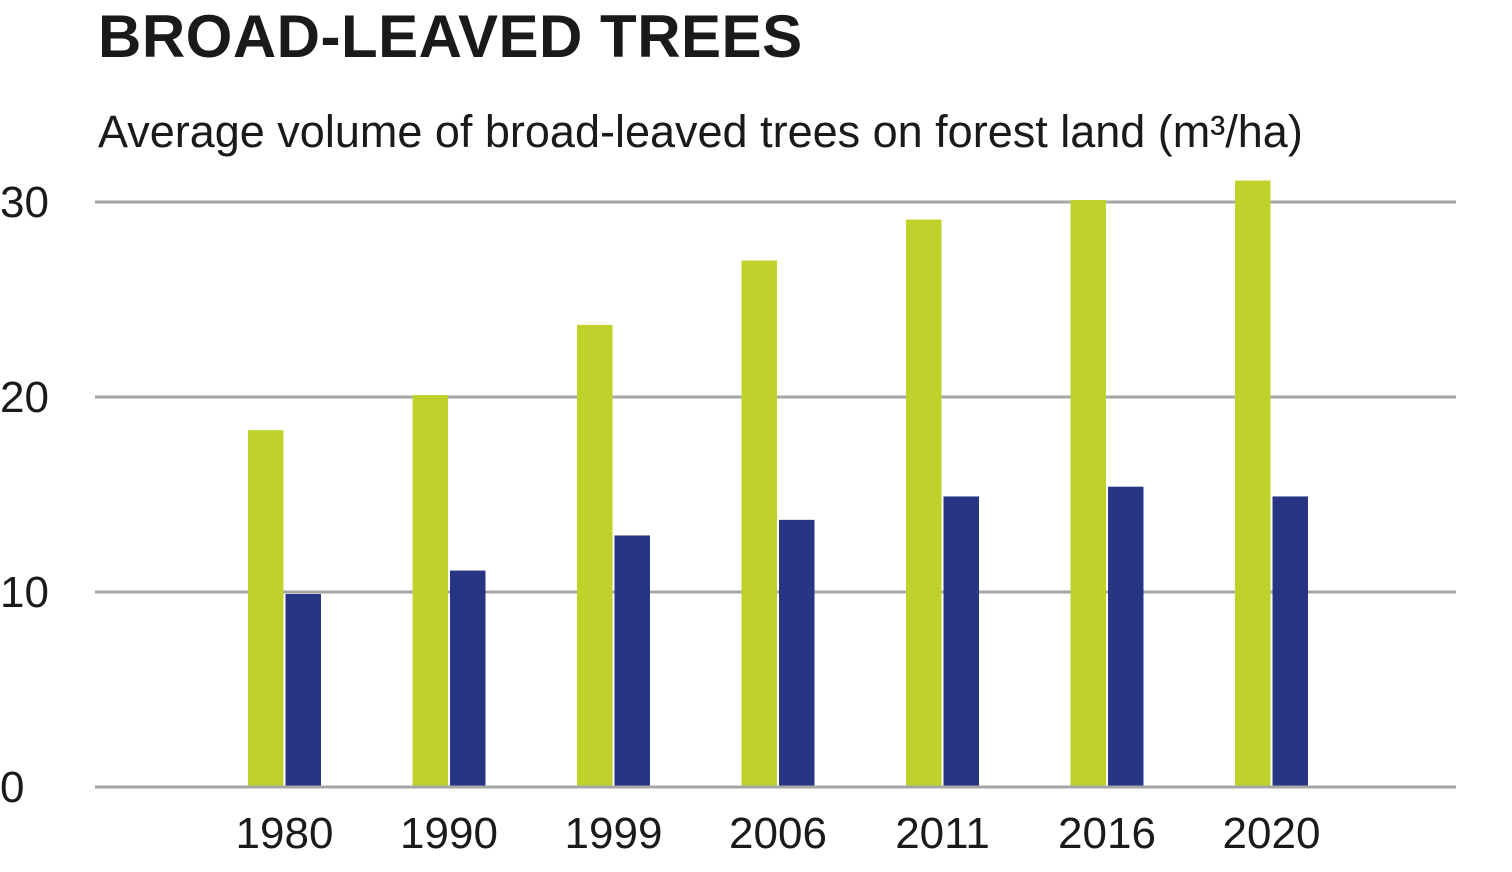  Describe the element at coordinates (24, 495) in the screenshot. I see `y-axis-ticks: 0 10 20 30` at that location.